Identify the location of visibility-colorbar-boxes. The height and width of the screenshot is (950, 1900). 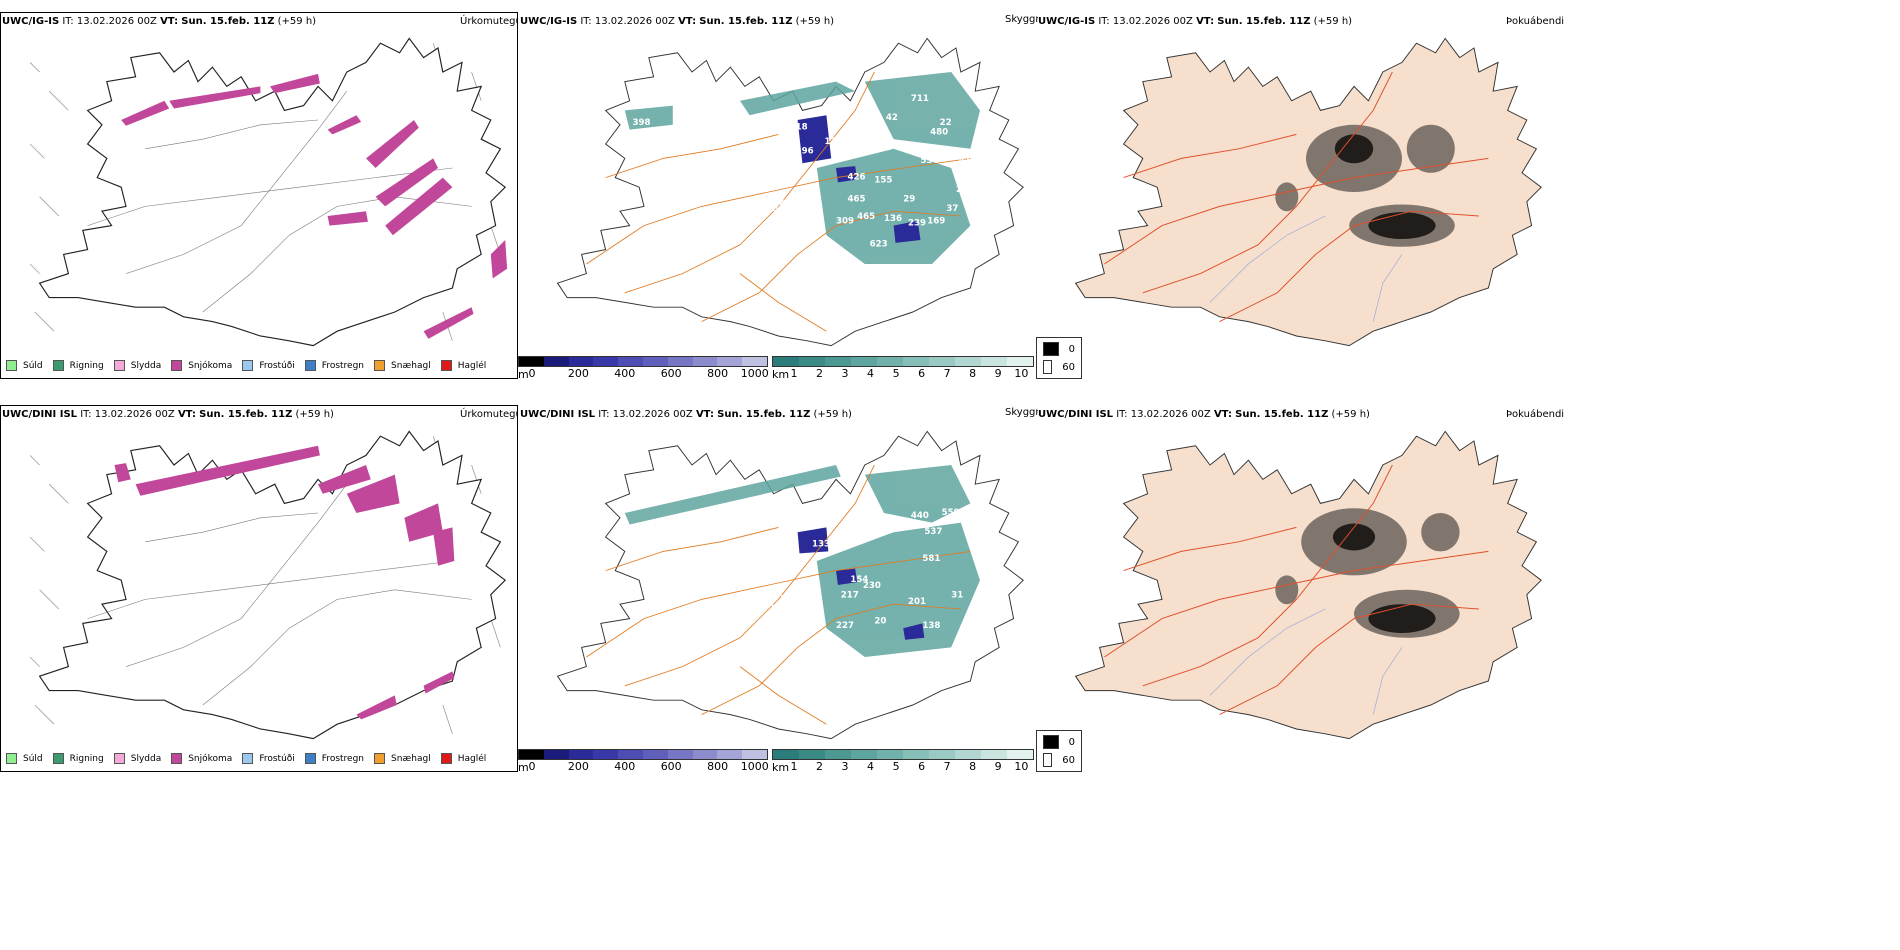
(903, 361).